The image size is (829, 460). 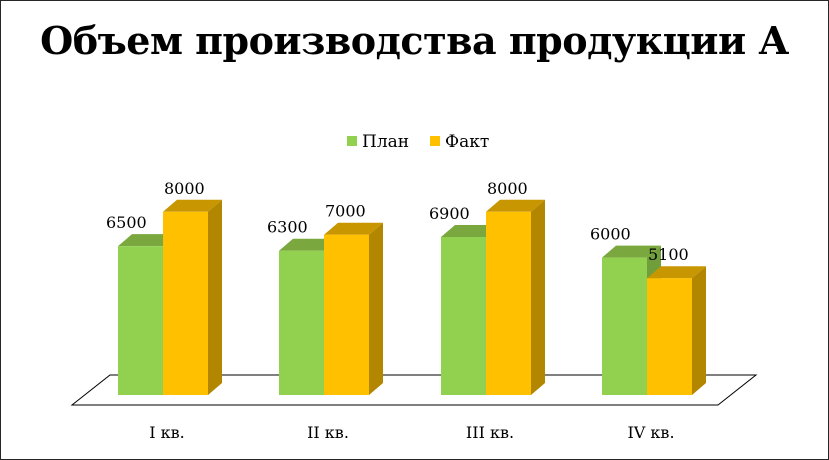 What do you see at coordinates (414, 40) in the screenshot?
I see `chart-title: Объем производства продукции А` at bounding box center [414, 40].